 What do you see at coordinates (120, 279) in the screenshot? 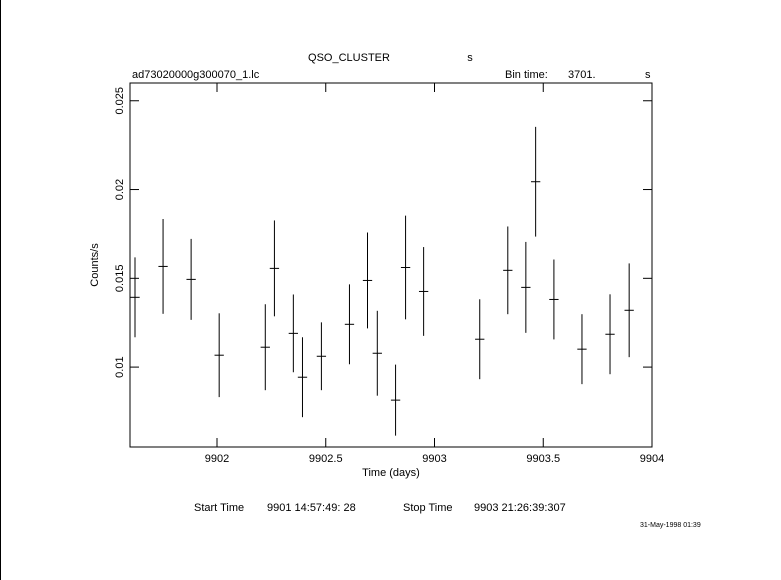
I see `y-tick-label: 0.015` at bounding box center [120, 279].